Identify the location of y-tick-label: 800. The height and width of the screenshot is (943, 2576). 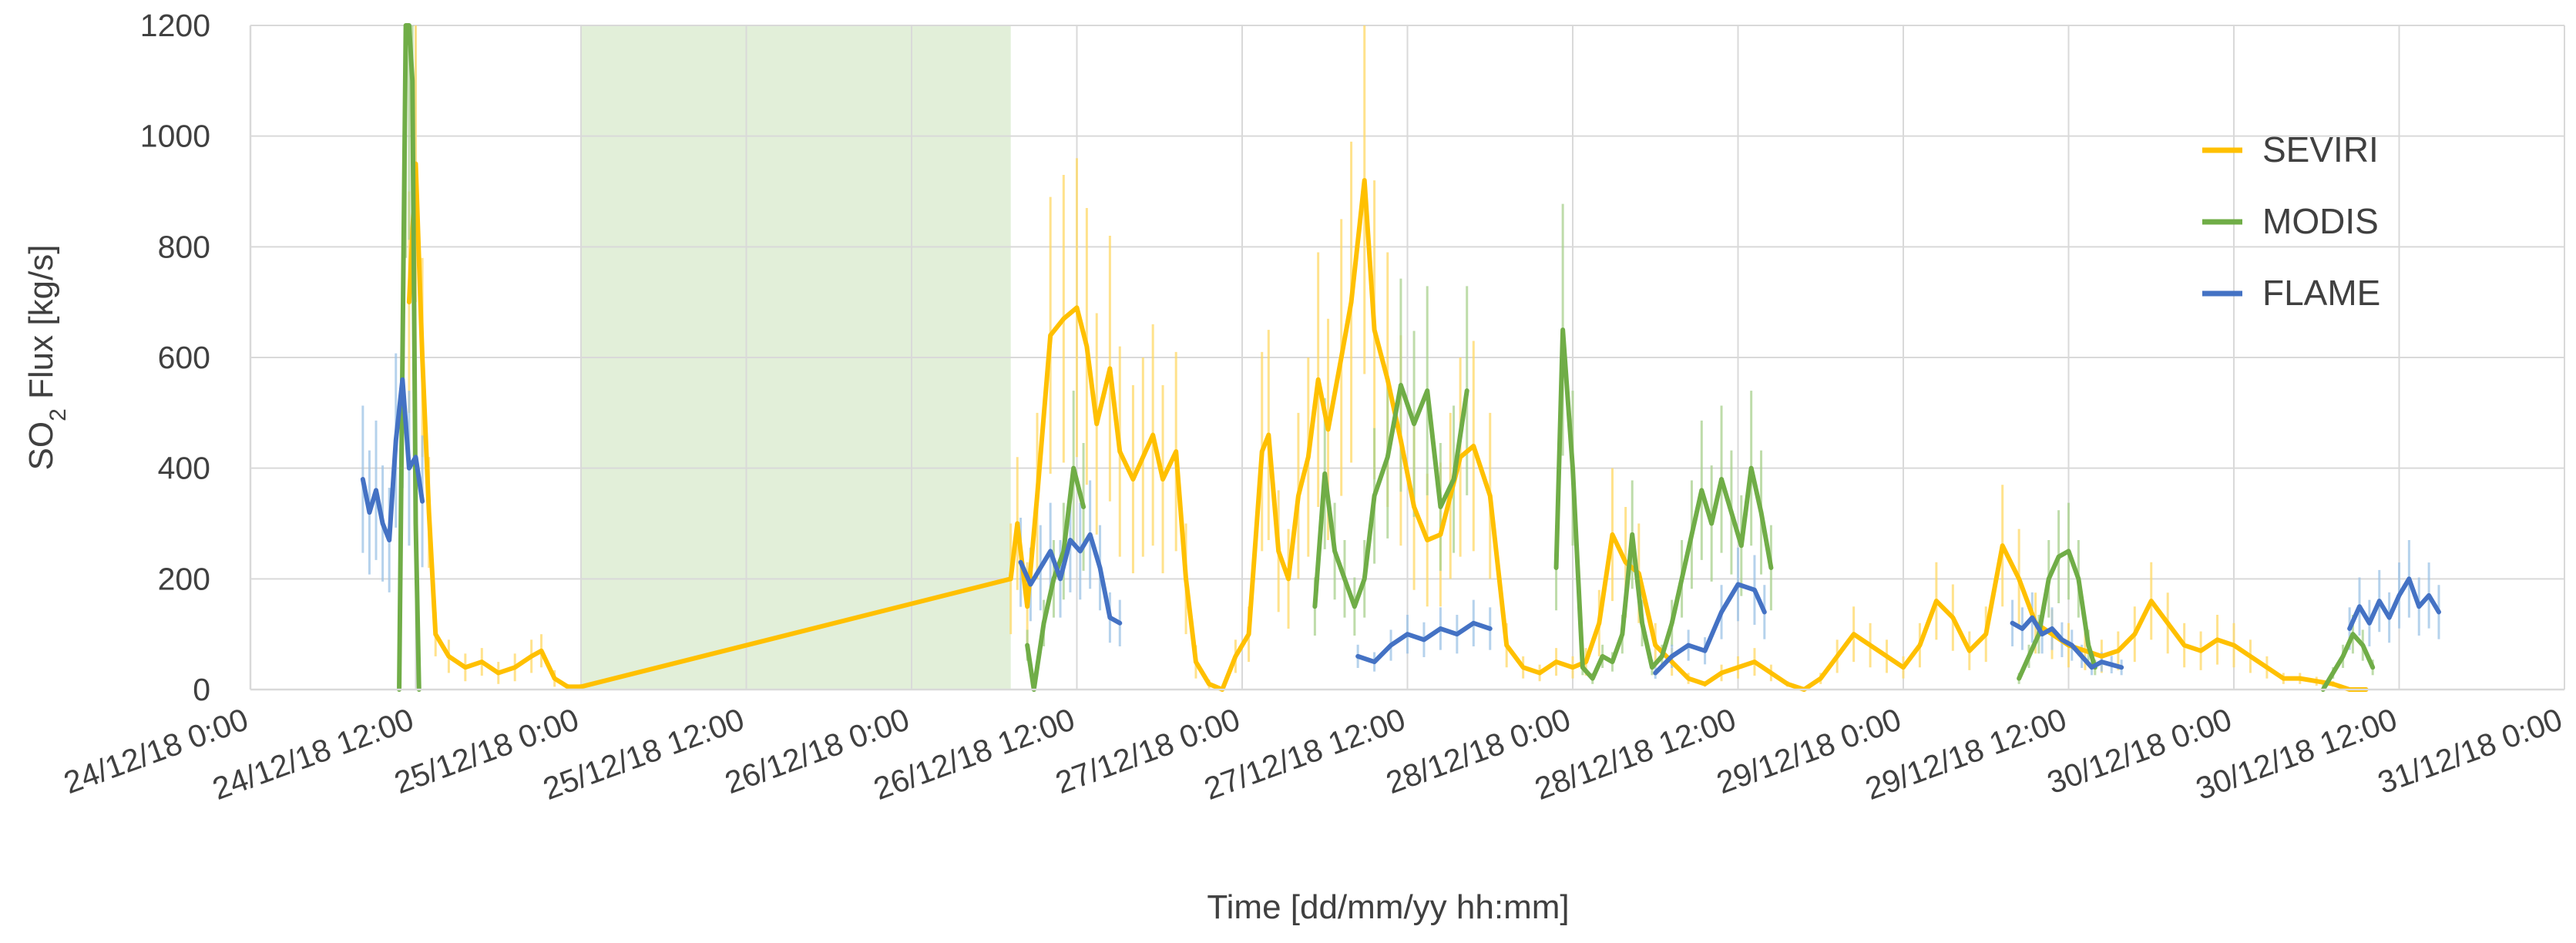
(184, 247).